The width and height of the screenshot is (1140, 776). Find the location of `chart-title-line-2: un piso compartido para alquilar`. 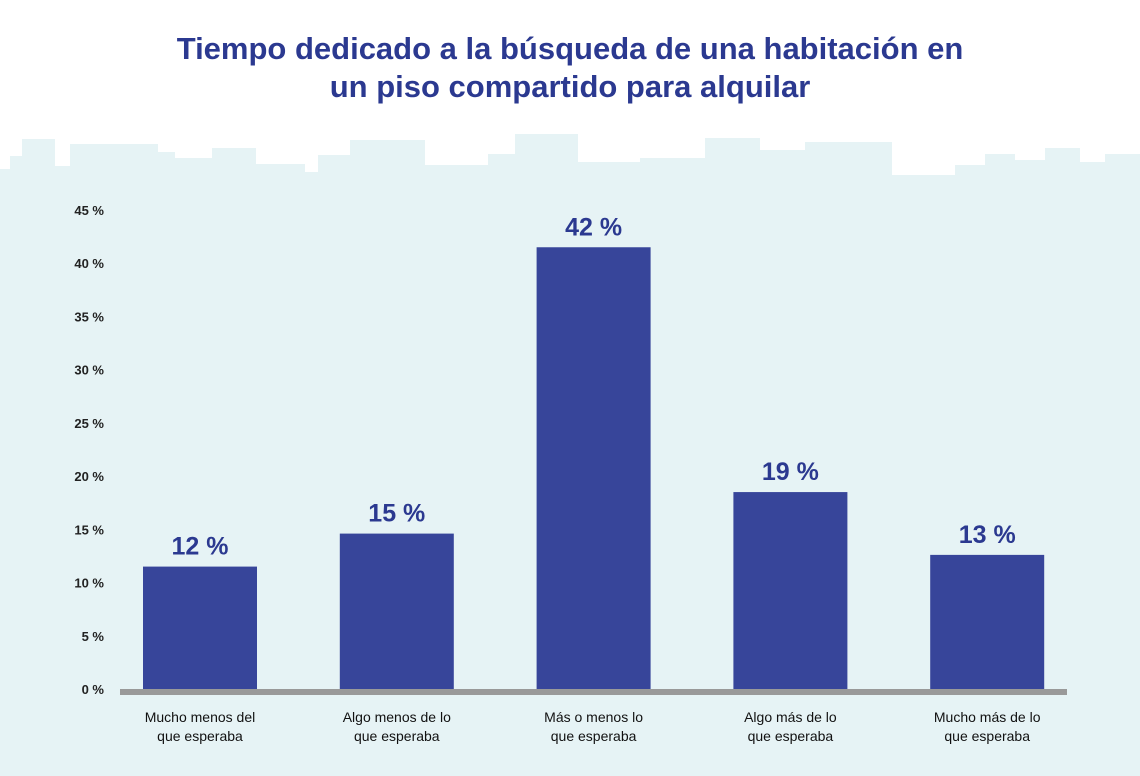

chart-title-line-2: un piso compartido para alquilar is located at coordinates (570, 86).